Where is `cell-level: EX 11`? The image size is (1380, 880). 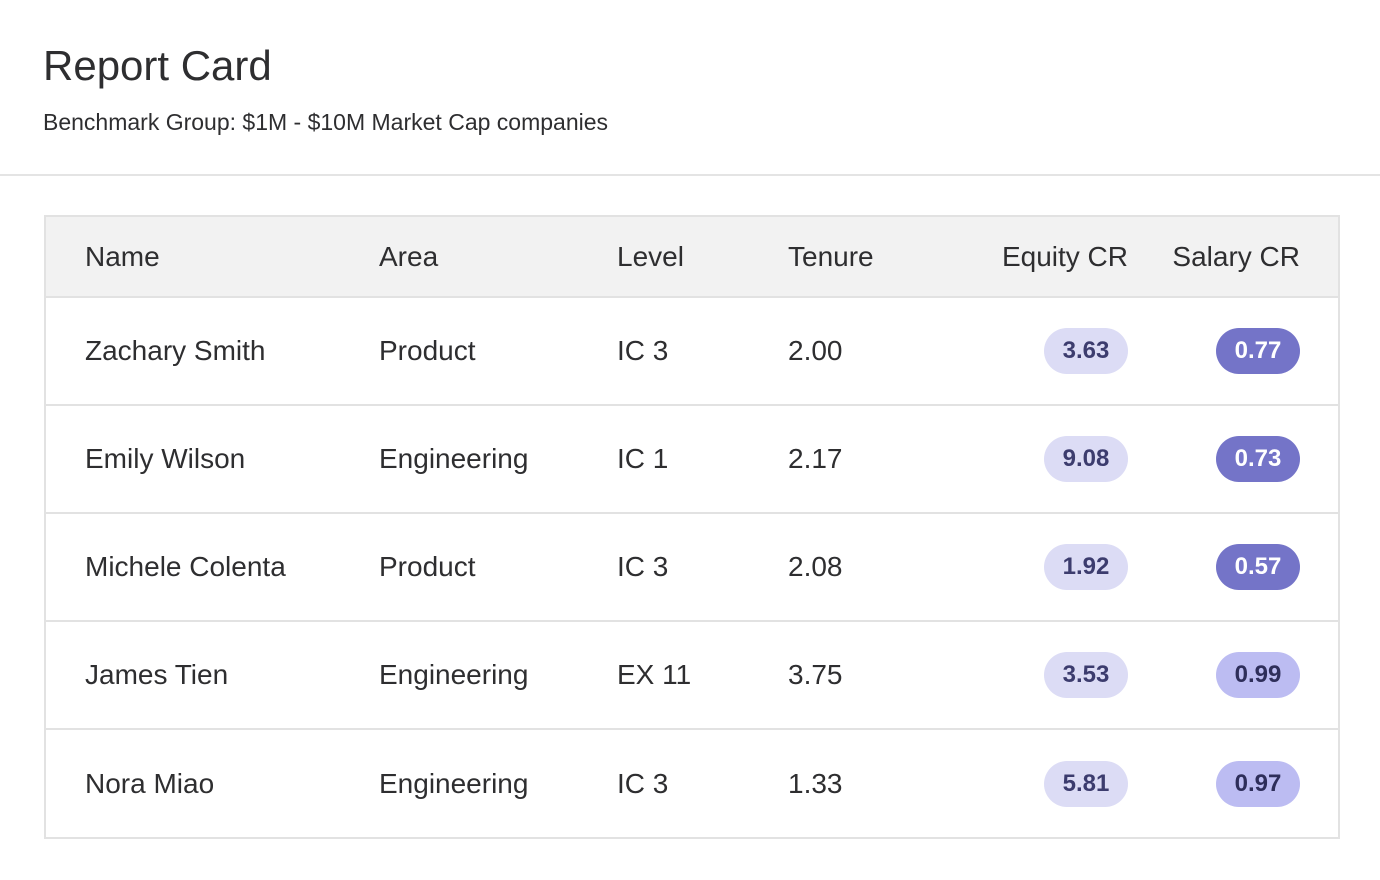
cell-level: EX 11 is located at coordinates (654, 674).